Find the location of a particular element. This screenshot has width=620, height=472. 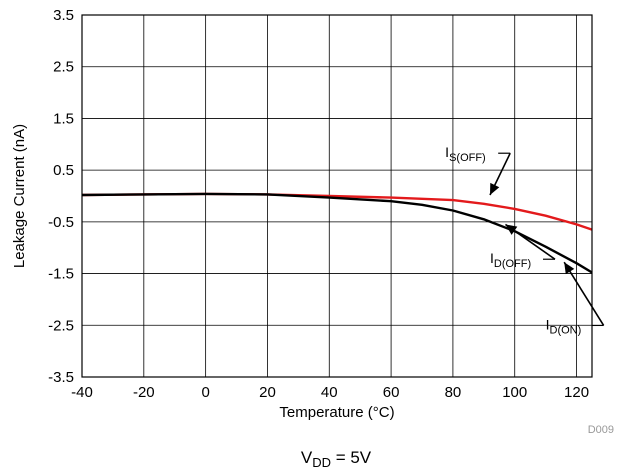

figure-id: D009 is located at coordinates (601, 430).